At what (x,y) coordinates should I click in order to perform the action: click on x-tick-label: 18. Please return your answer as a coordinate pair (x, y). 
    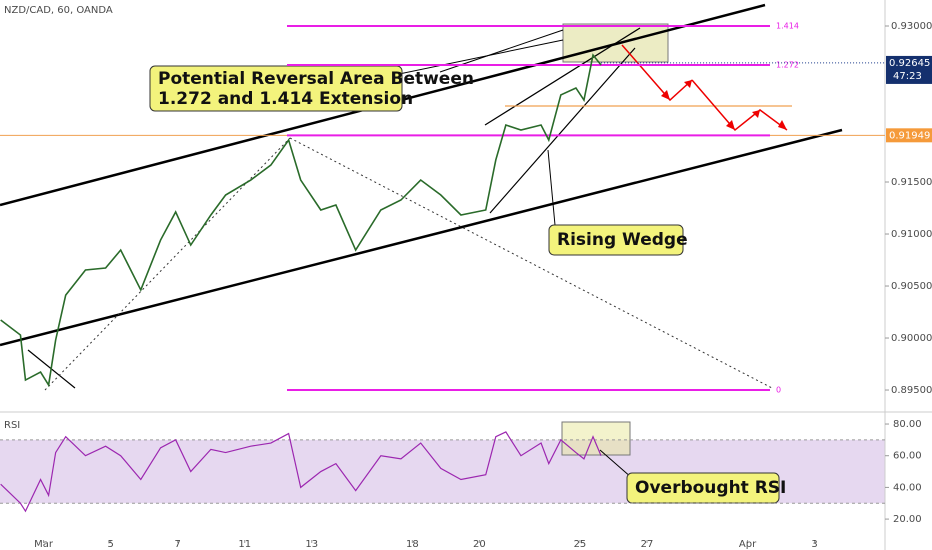
    Looking at the image, I should click on (412, 544).